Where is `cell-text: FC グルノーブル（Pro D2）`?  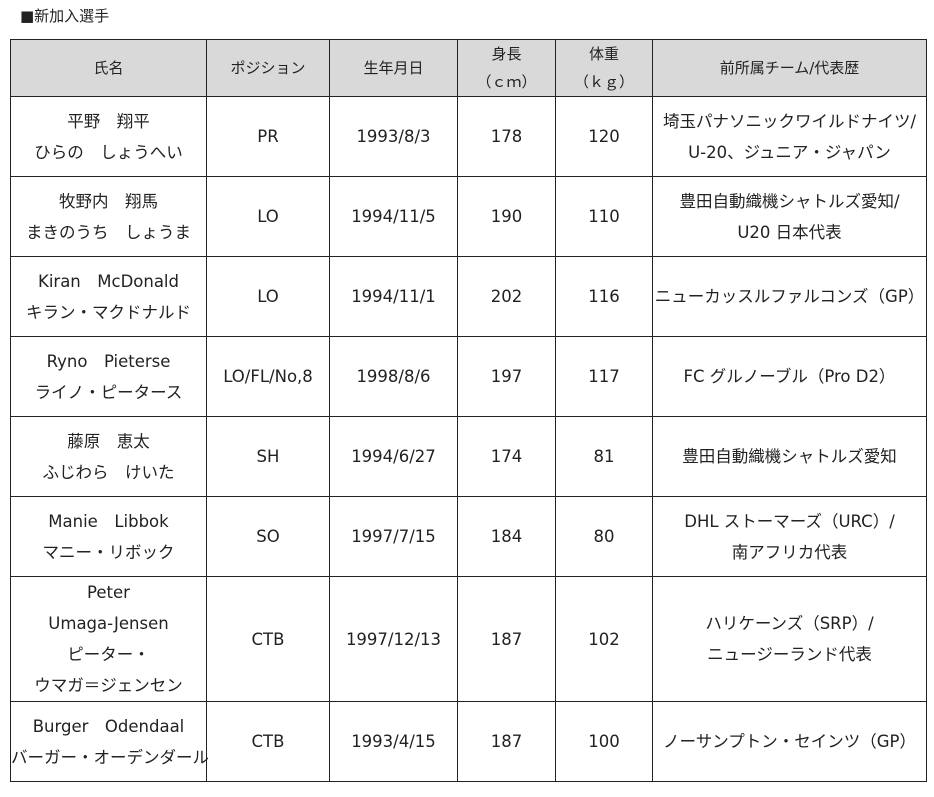
cell-text: FC グルノーブル（Pro D2） is located at coordinates (789, 376).